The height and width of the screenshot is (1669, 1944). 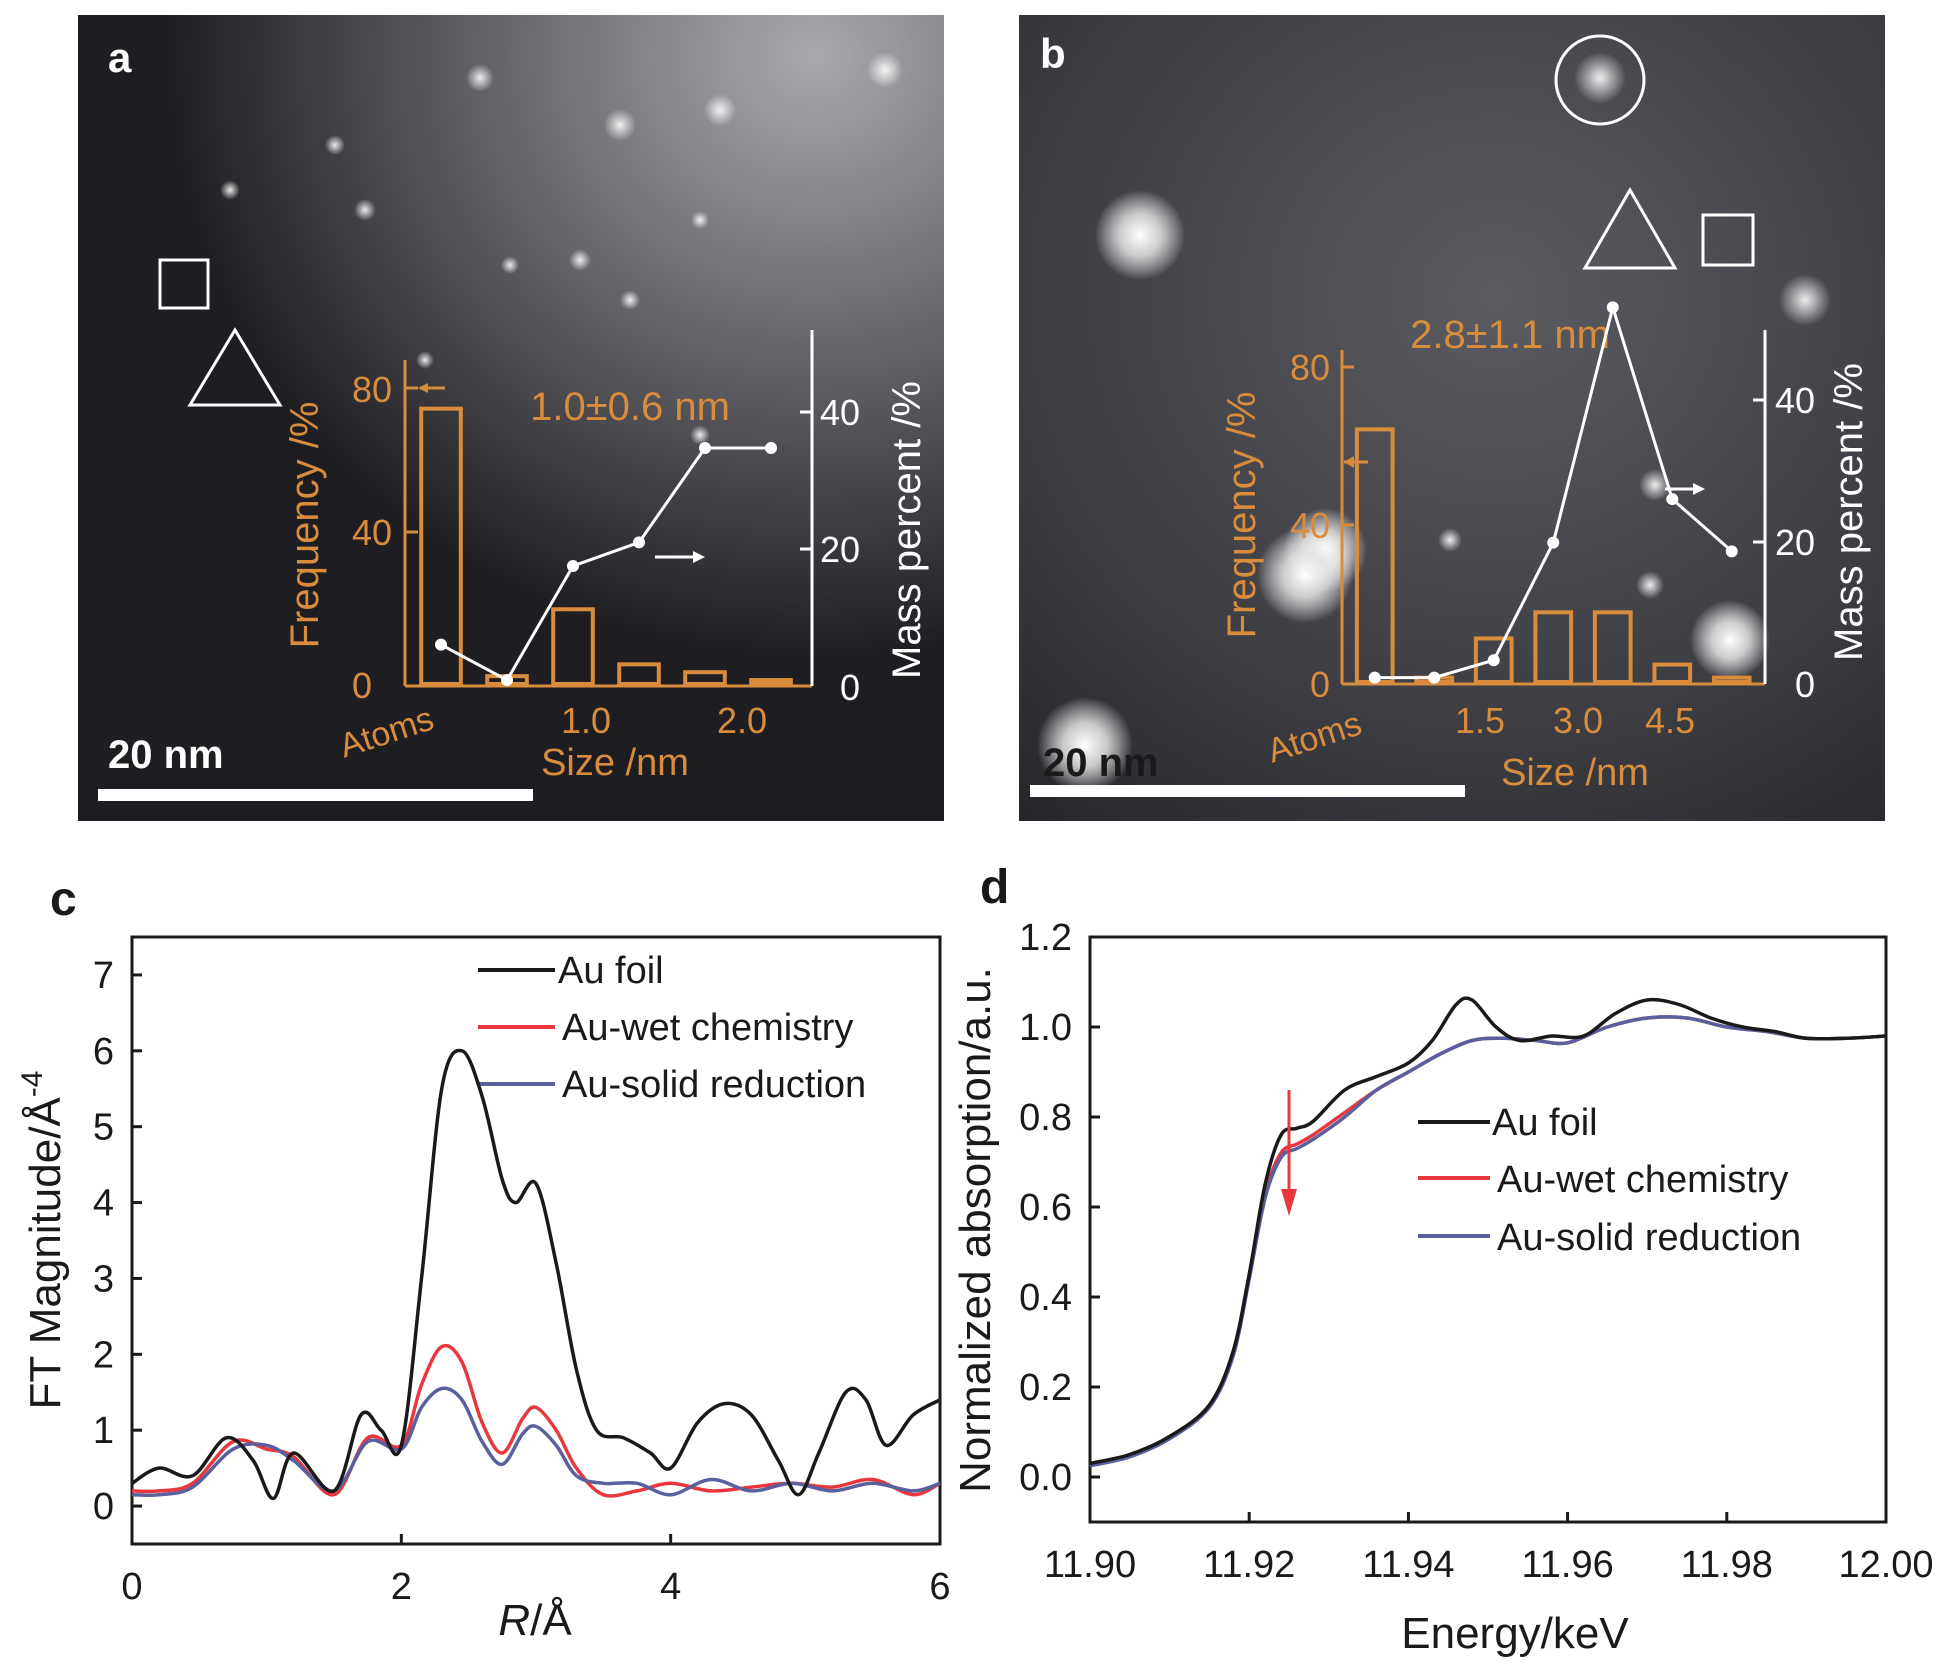 I want to click on size-annotation: 2.8±1.1 nm, so click(x=1510, y=335).